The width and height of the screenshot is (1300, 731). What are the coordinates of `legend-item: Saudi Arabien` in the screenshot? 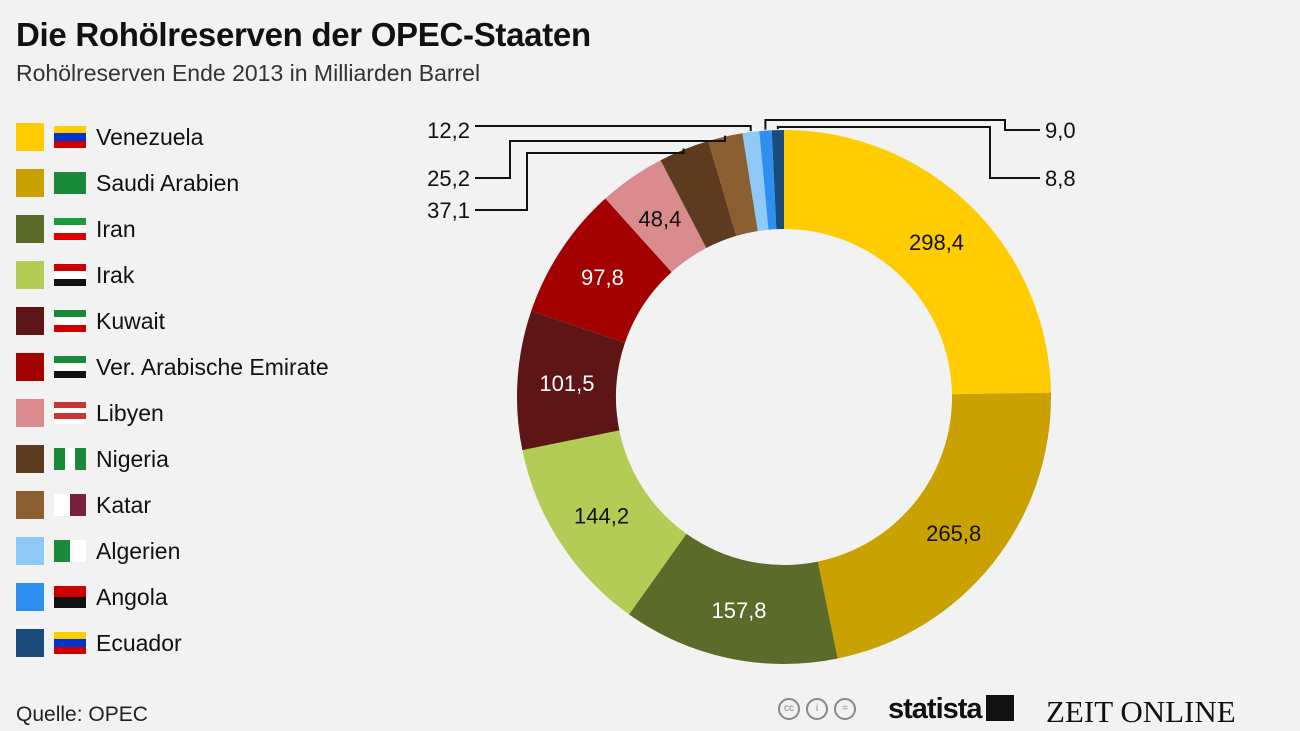 It's located at (172, 183).